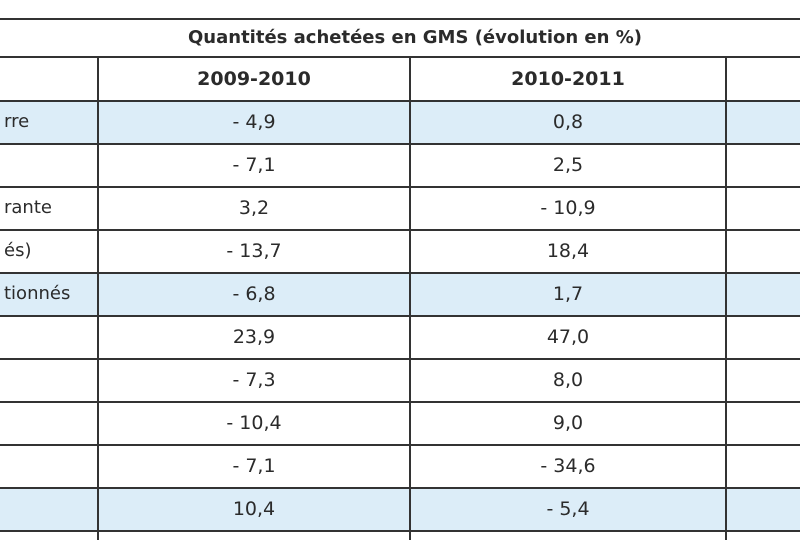  What do you see at coordinates (254, 380) in the screenshot?
I see `value-2009-2010: - 7,3` at bounding box center [254, 380].